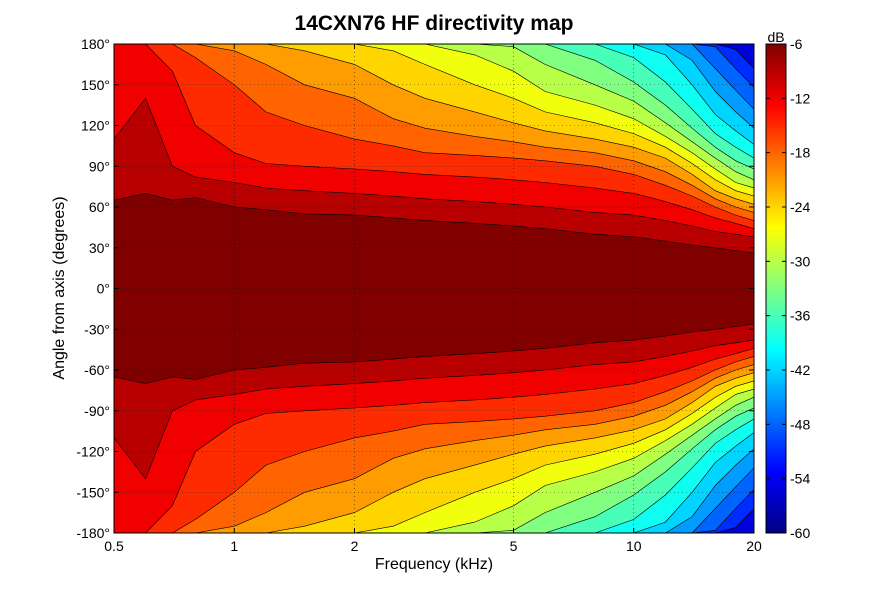 This screenshot has width=880, height=600. What do you see at coordinates (95, 126) in the screenshot?
I see `y-tick-label: 120°` at bounding box center [95, 126].